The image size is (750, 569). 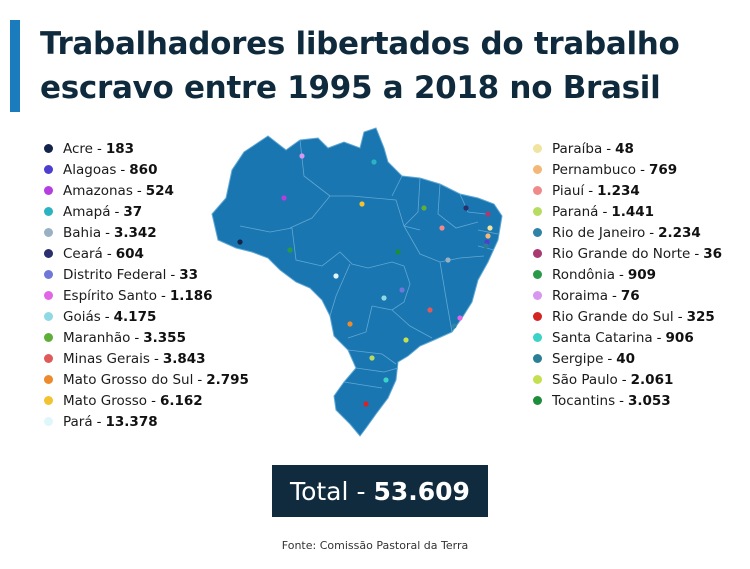 I want to click on total-box: Total - 53.609, so click(x=380, y=491).